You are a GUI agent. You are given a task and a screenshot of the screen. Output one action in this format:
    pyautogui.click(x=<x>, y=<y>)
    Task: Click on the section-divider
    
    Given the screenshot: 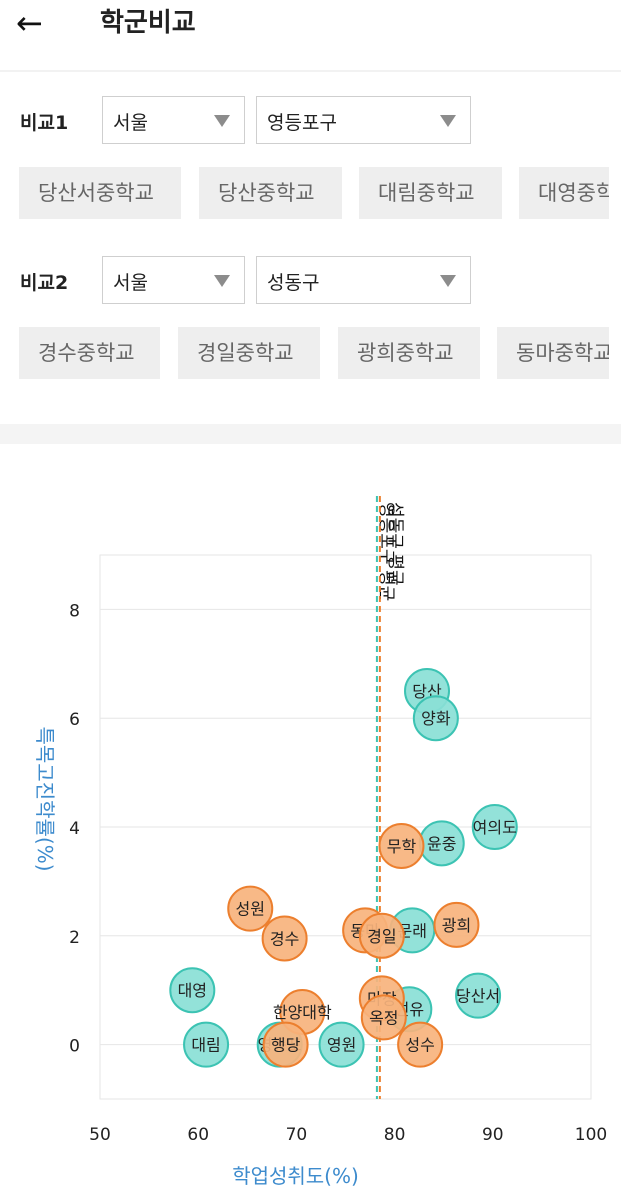 What is the action you would take?
    pyautogui.click(x=310, y=434)
    